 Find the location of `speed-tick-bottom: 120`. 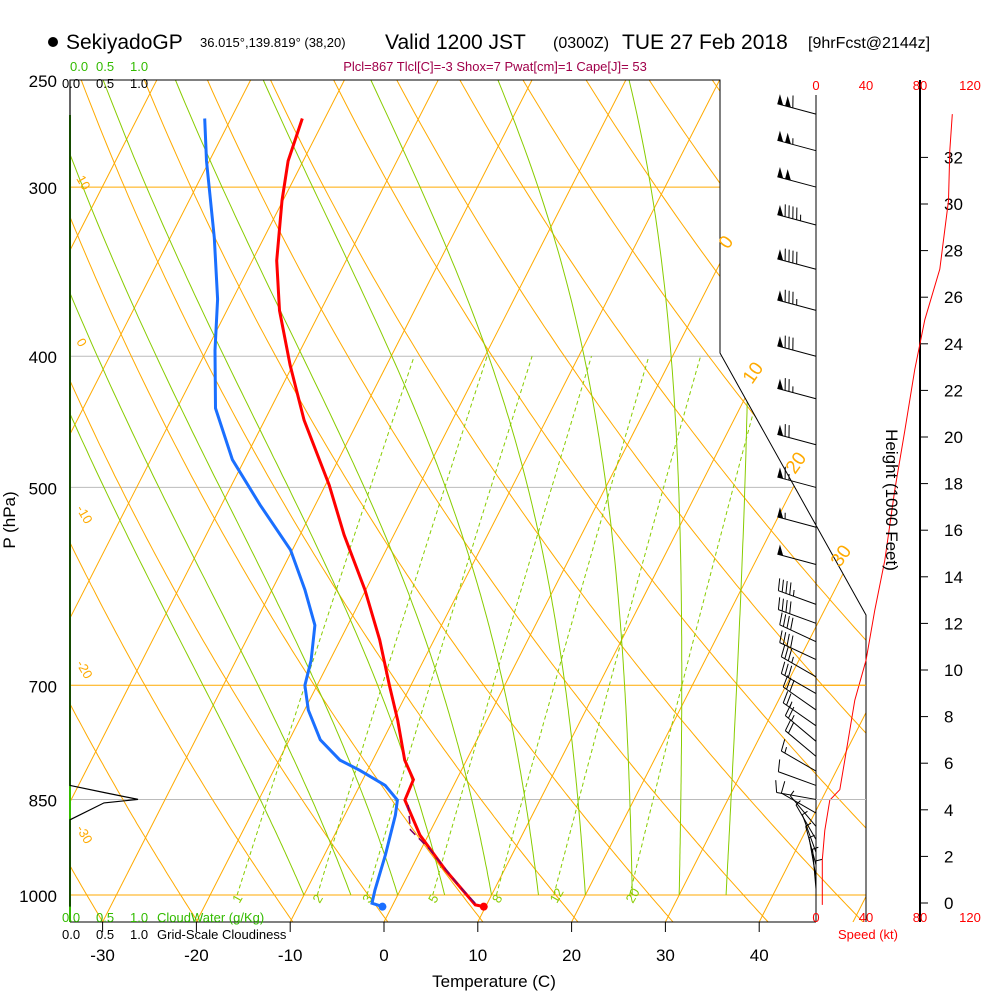

speed-tick-bottom: 120 is located at coordinates (970, 917).